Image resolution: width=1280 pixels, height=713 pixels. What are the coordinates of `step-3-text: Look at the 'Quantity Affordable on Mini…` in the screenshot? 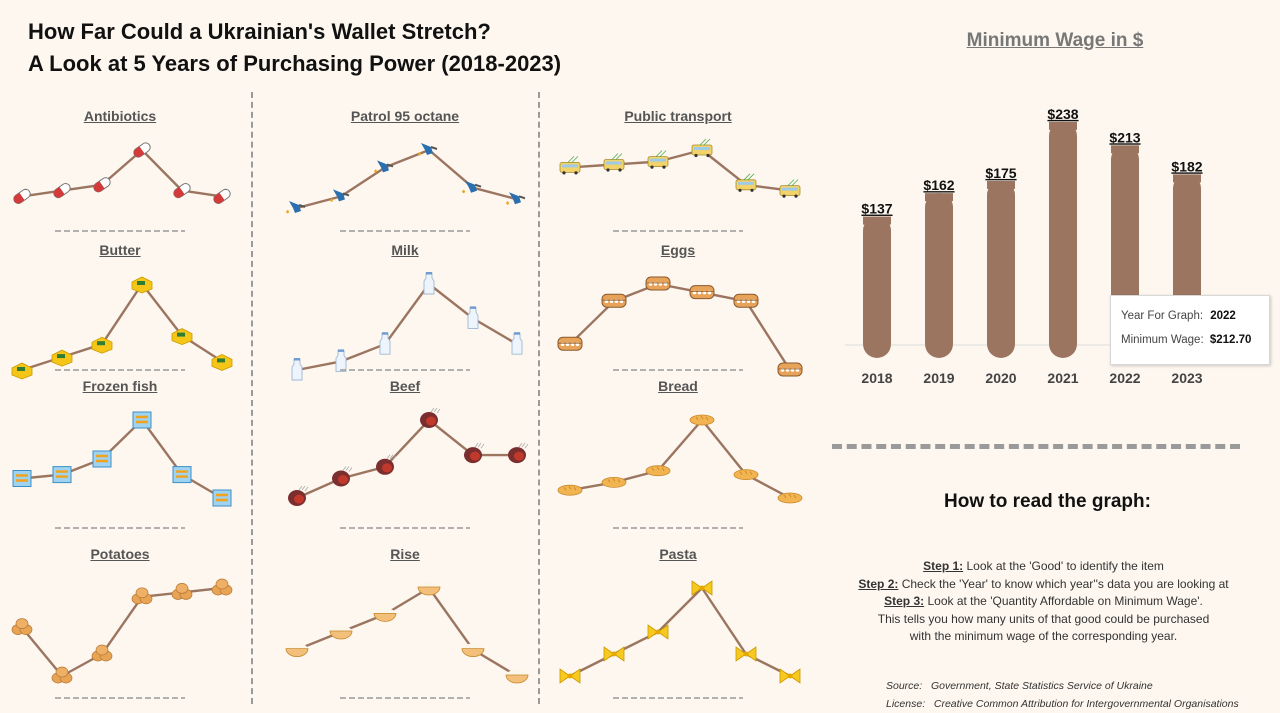 It's located at (1063, 601).